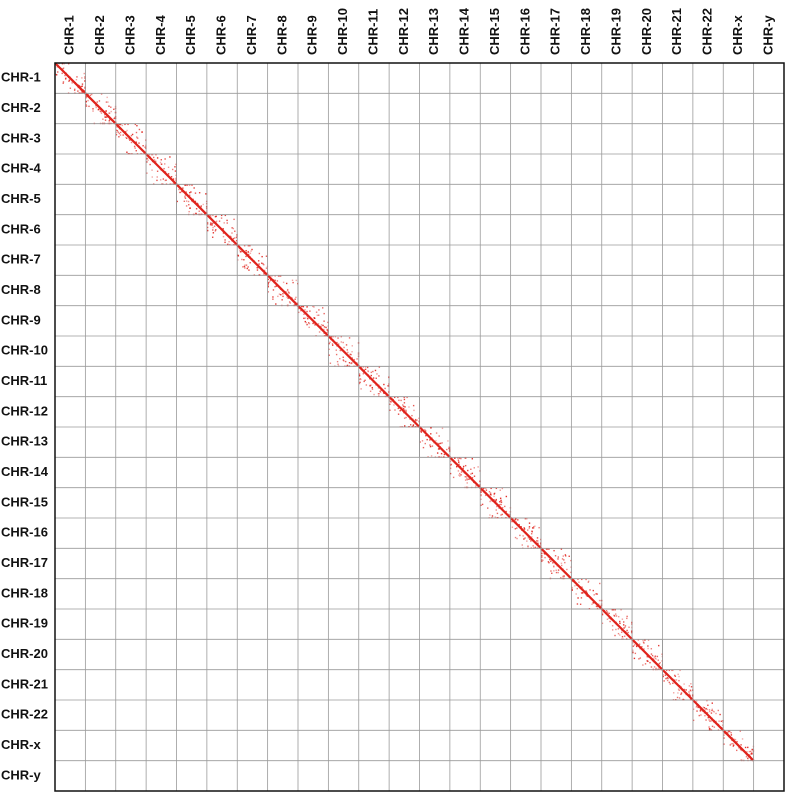  Describe the element at coordinates (676, 31) in the screenshot. I see `column-label: CHR-21` at that location.